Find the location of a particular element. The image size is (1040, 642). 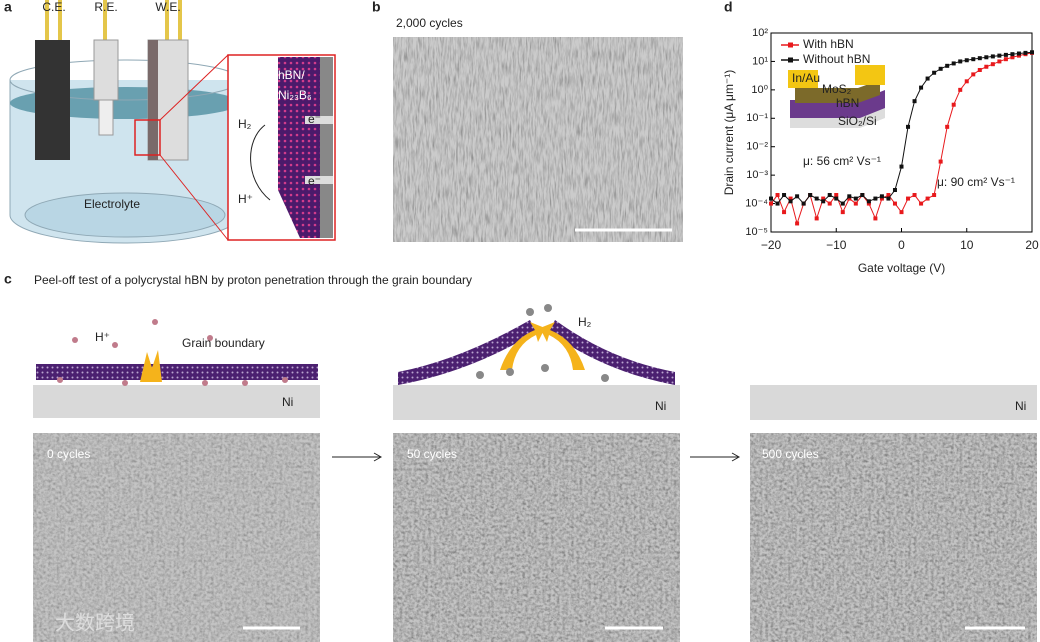

y-tick-label: 10² is located at coordinates (760, 33).